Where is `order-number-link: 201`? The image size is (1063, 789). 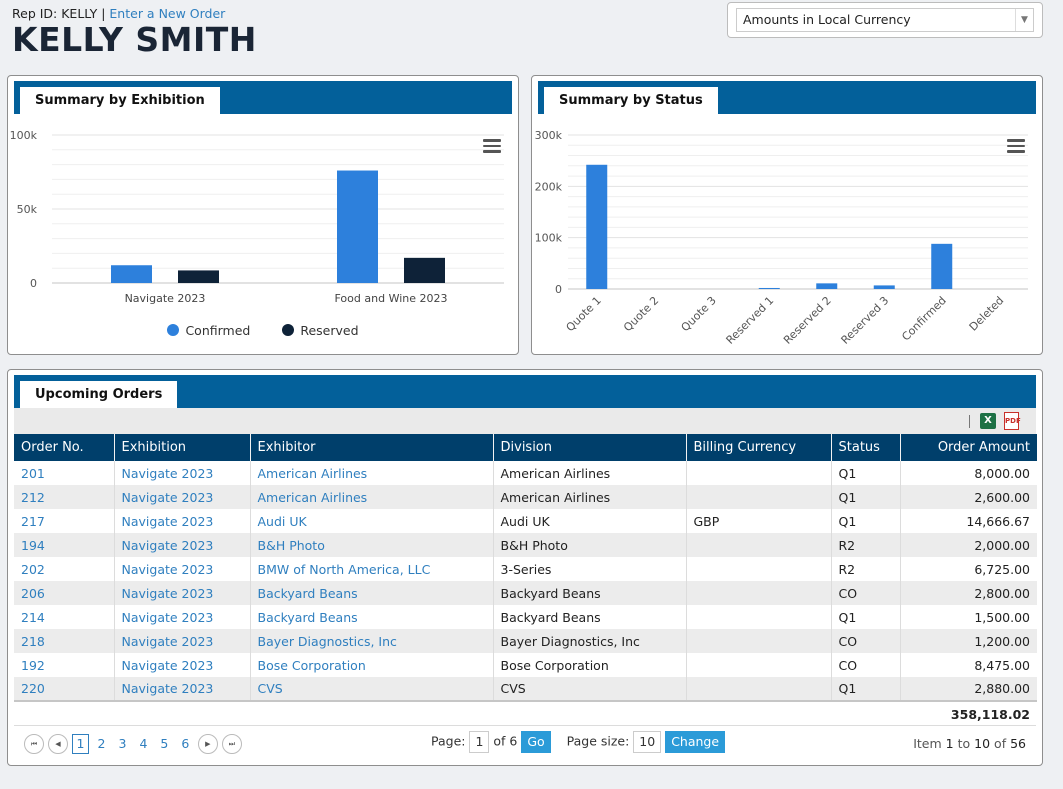
order-number-link: 201 is located at coordinates (64, 473).